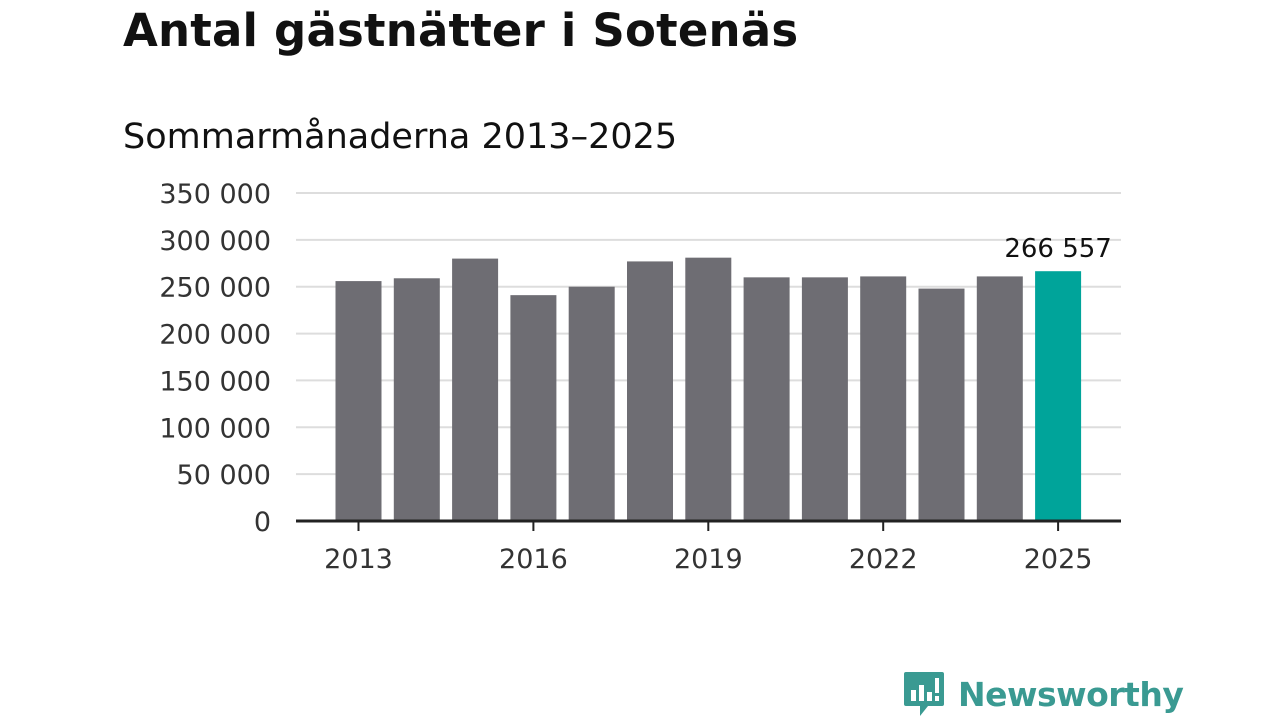  I want to click on bar-2023, so click(941, 404).